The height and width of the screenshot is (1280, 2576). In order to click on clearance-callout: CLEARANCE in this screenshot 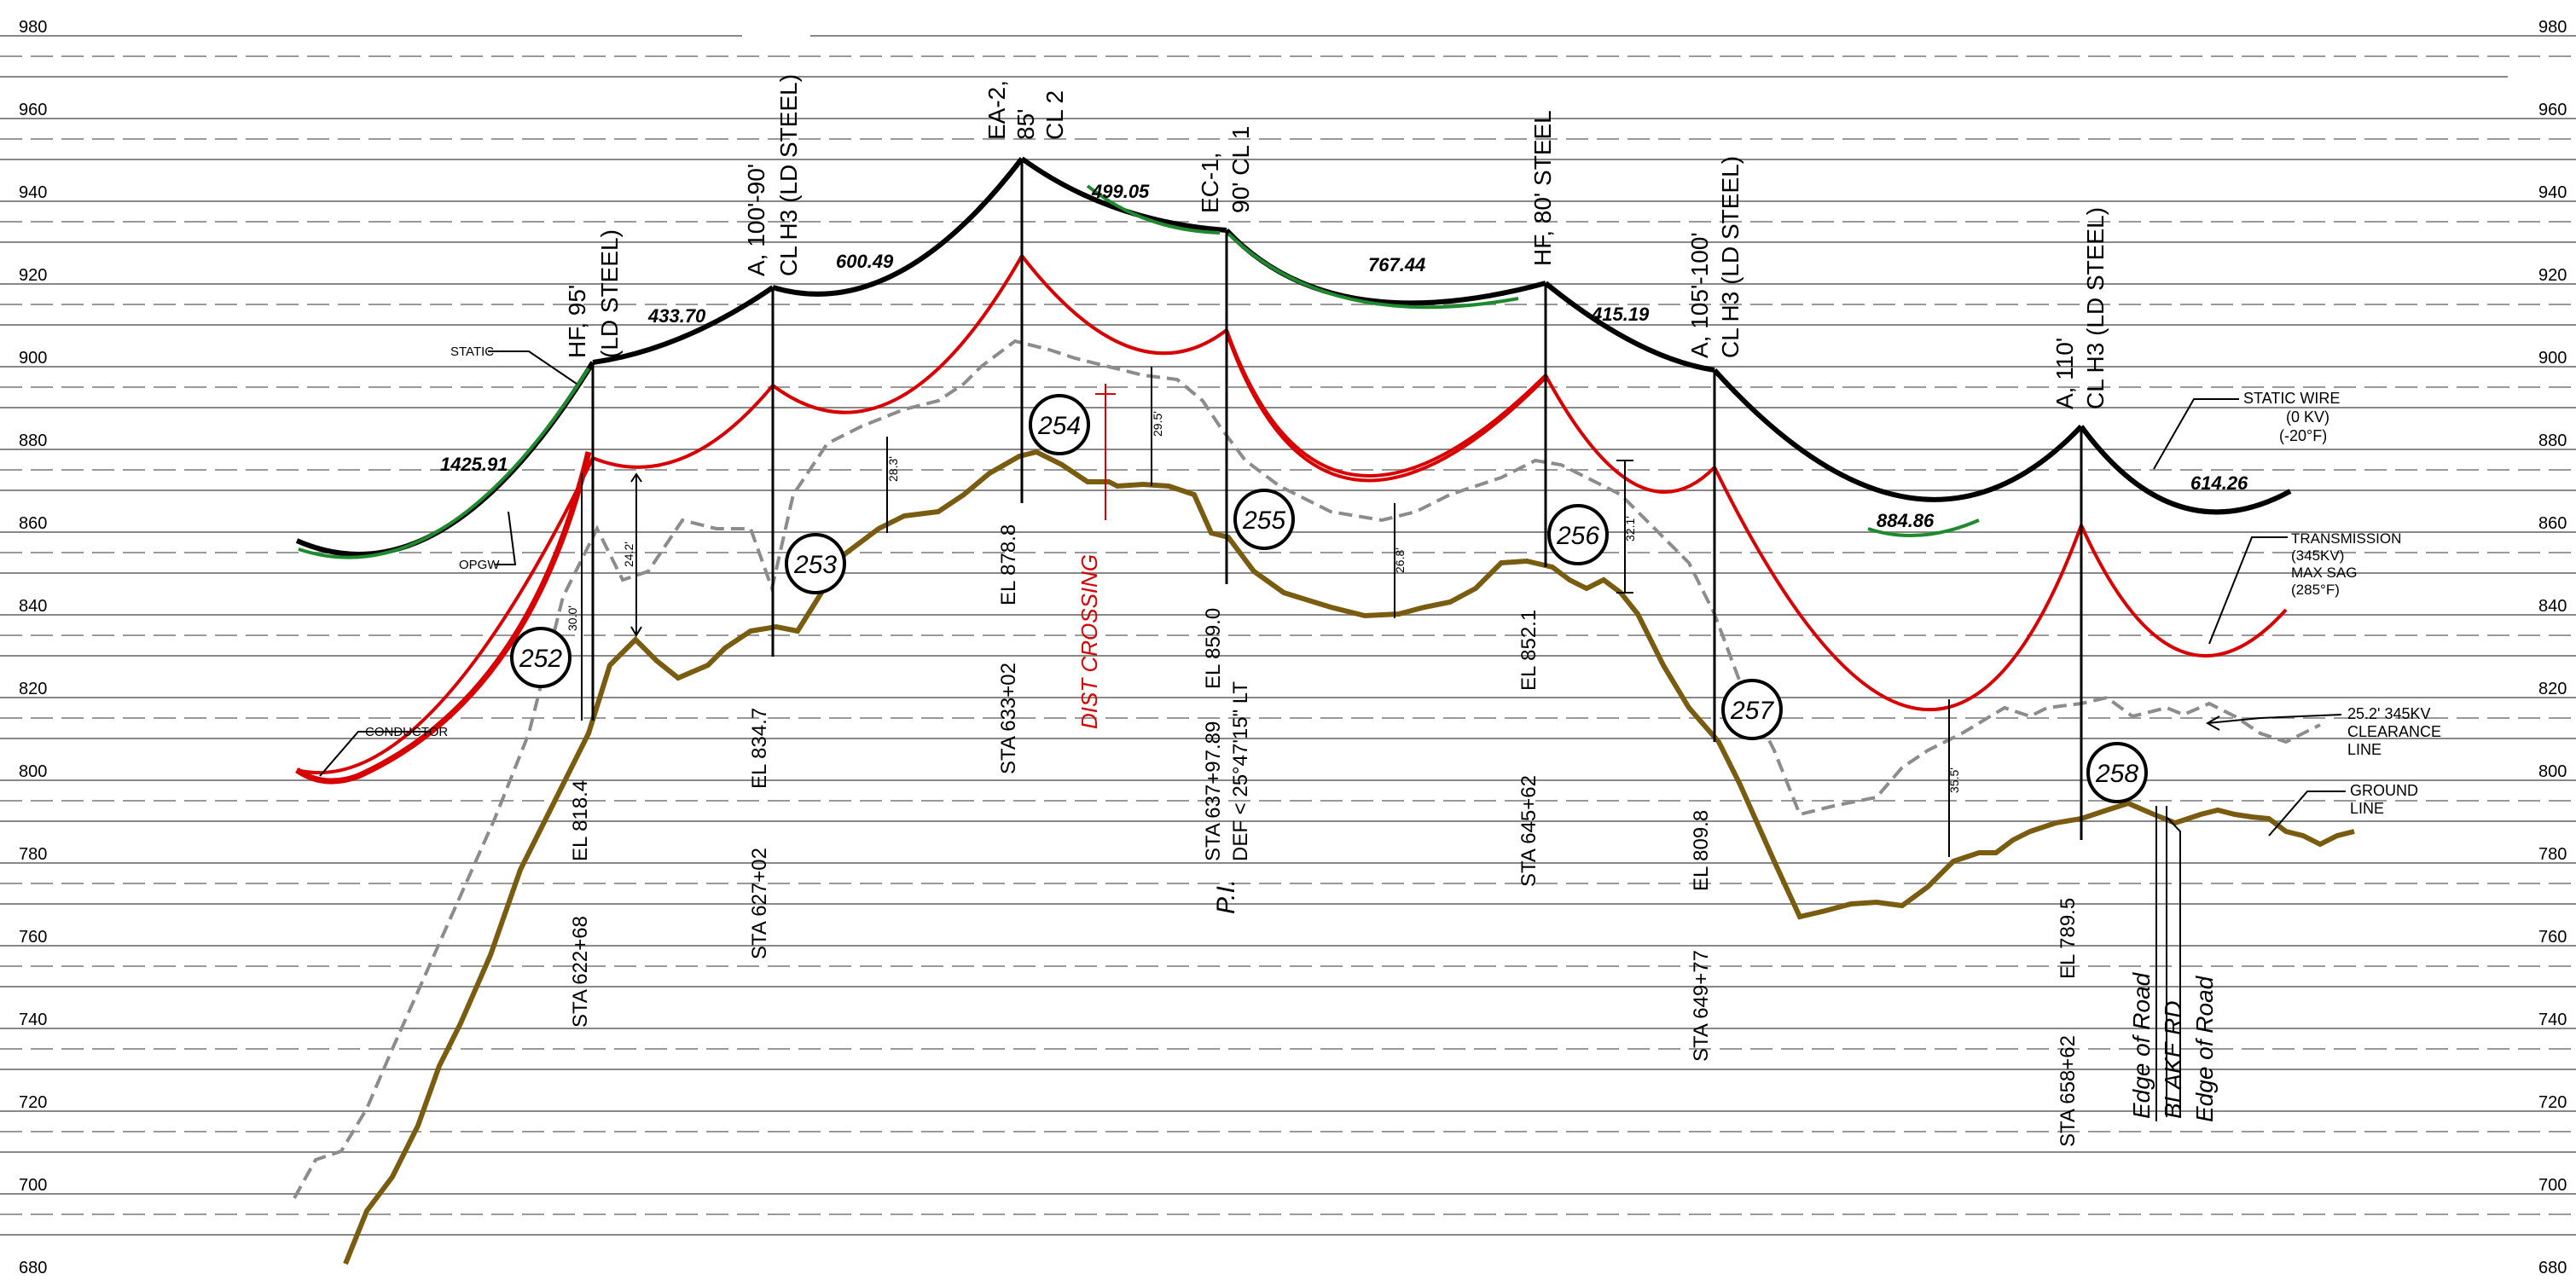, I will do `click(2394, 731)`.